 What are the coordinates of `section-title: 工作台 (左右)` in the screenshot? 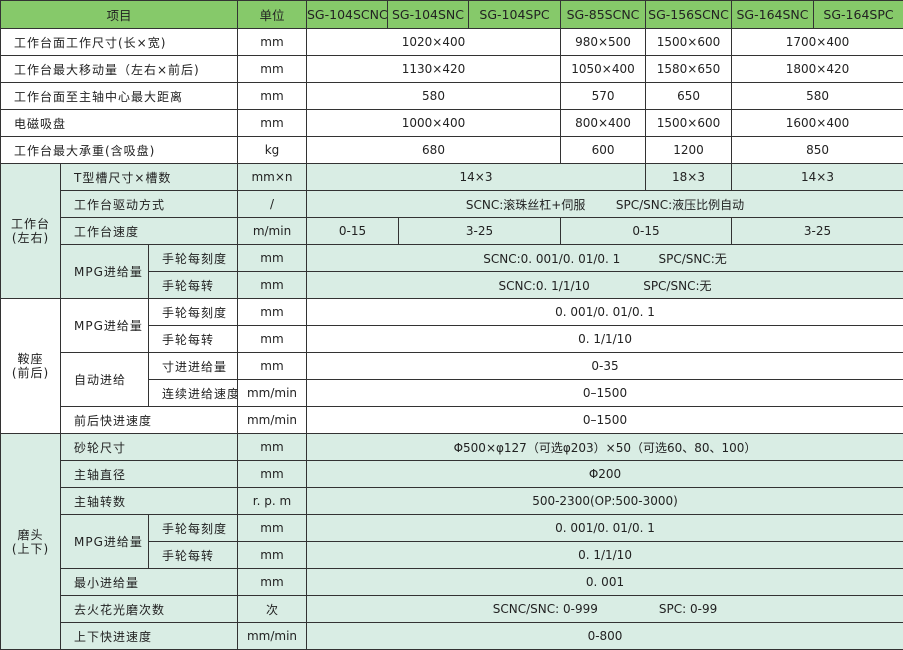 It's located at (31, 231).